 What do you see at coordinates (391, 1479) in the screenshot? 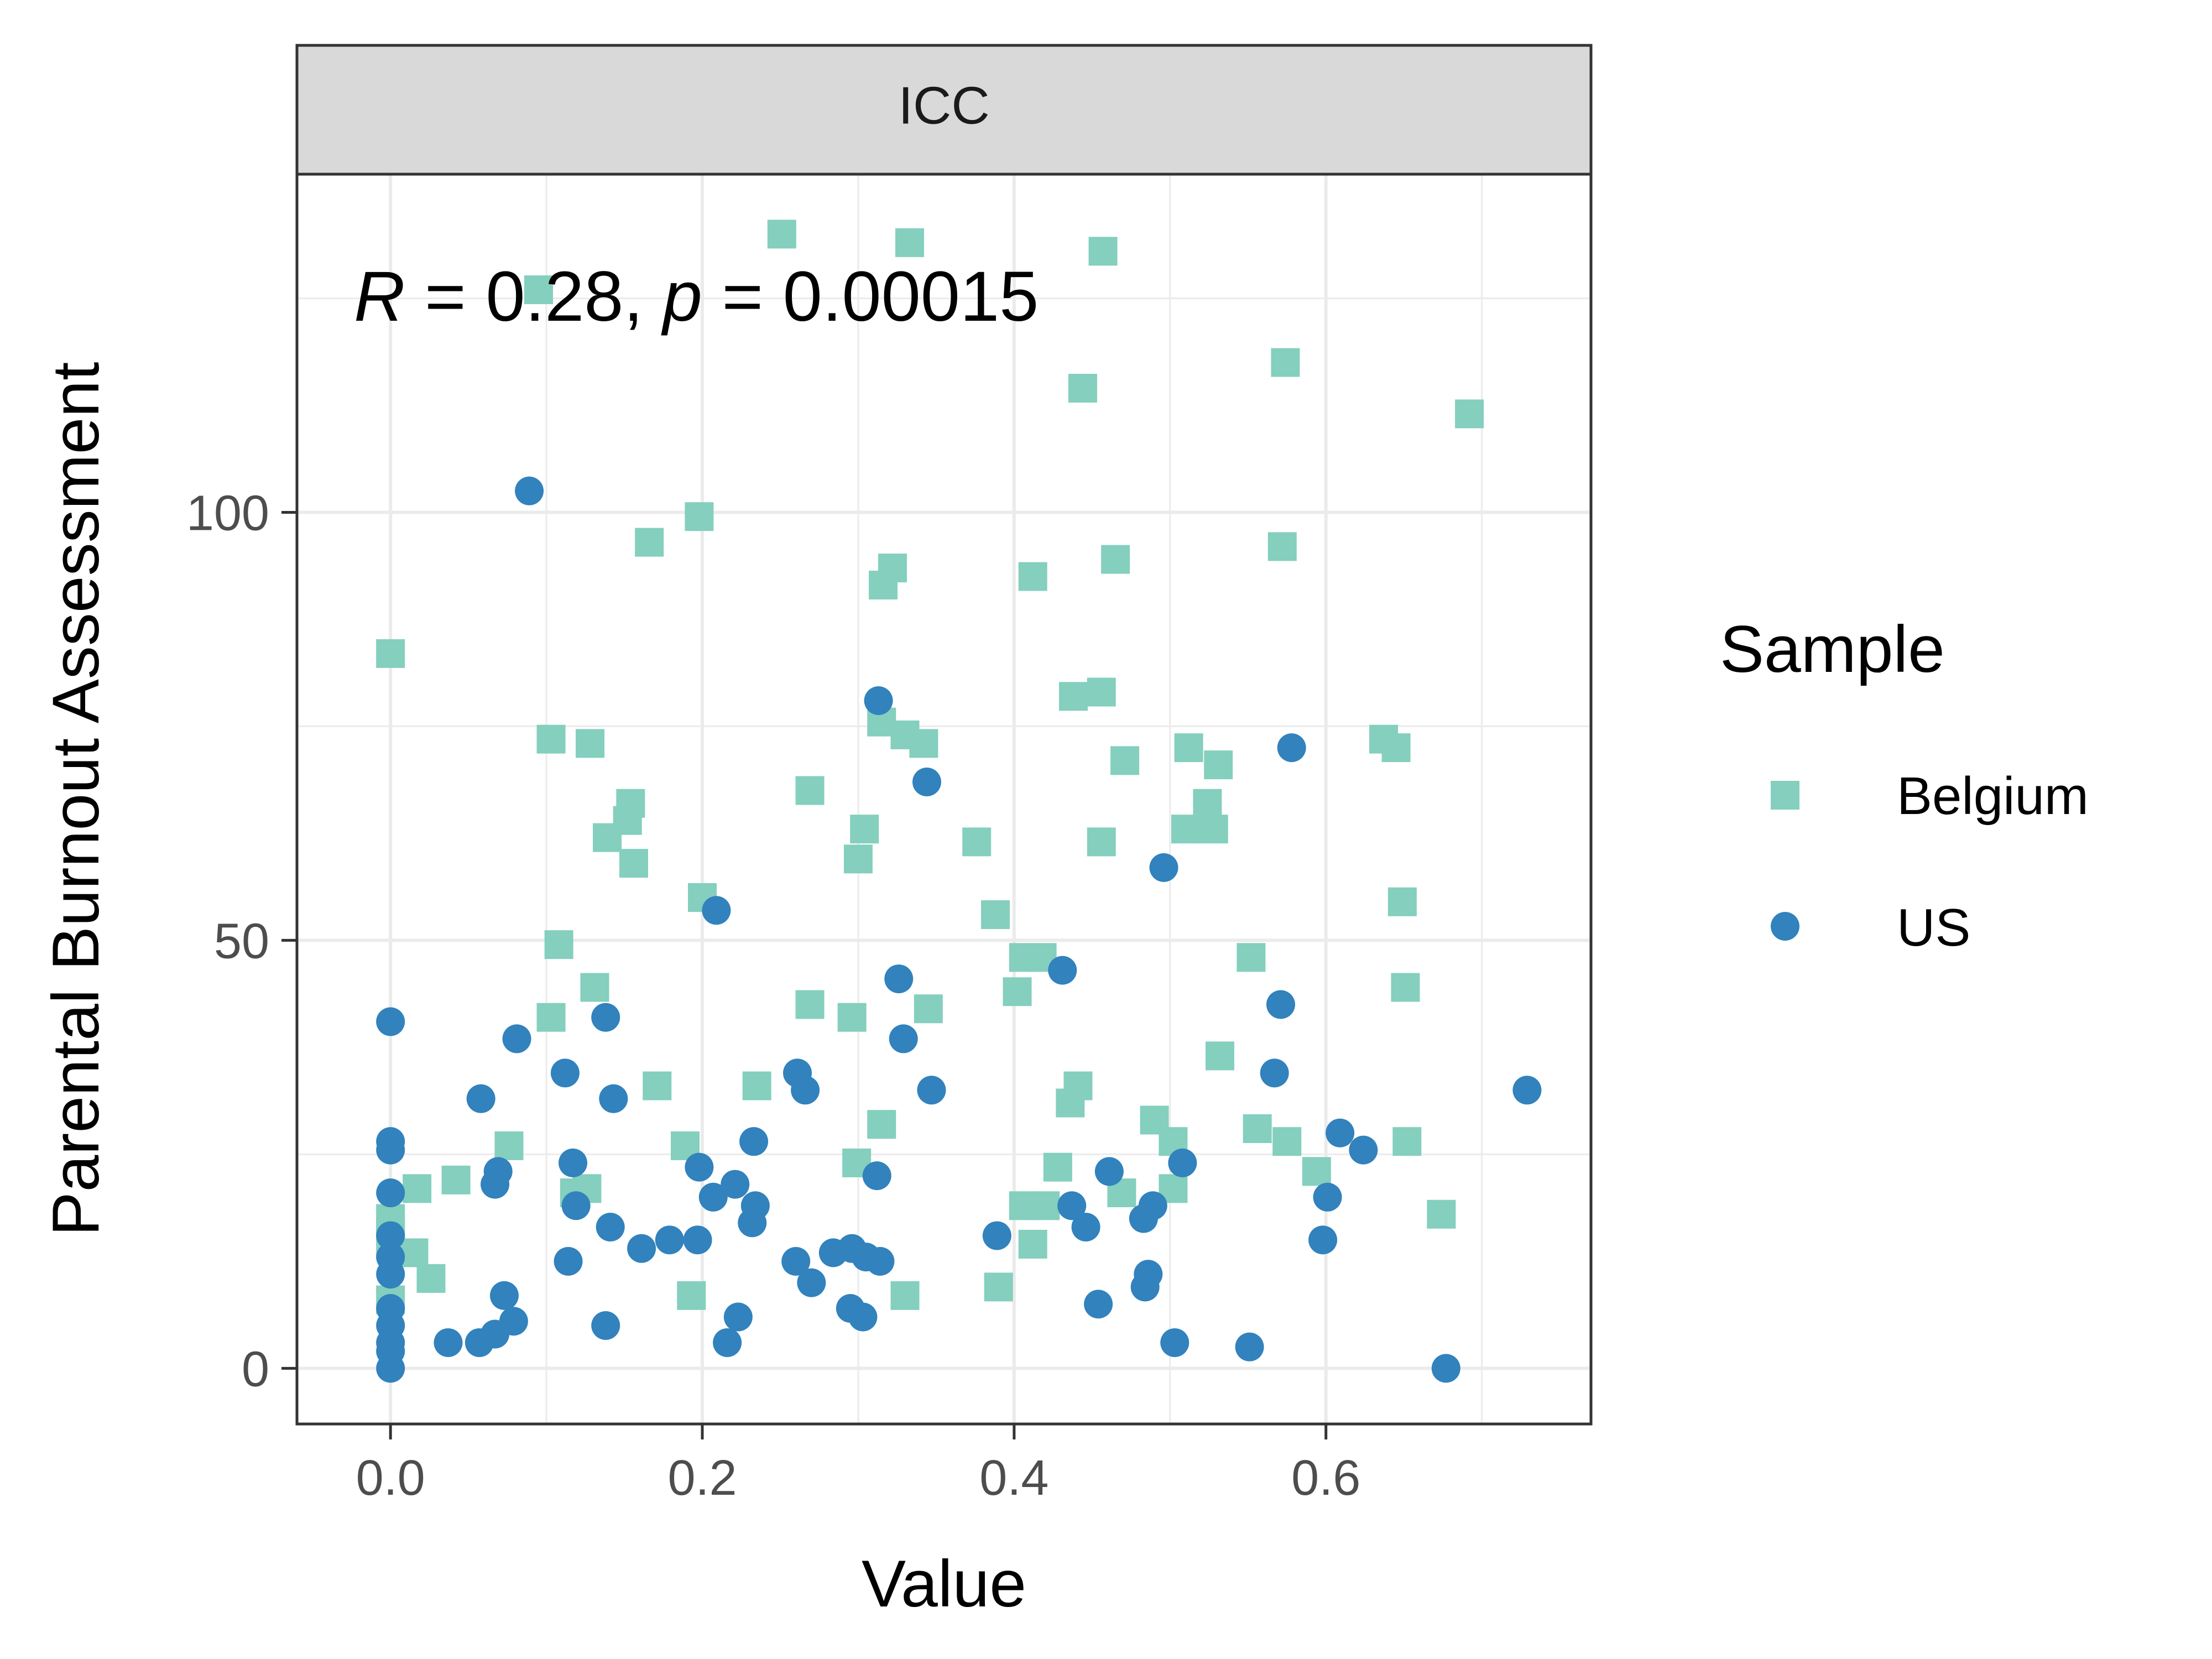
I see `x-tick-label: 0.0` at bounding box center [391, 1479].